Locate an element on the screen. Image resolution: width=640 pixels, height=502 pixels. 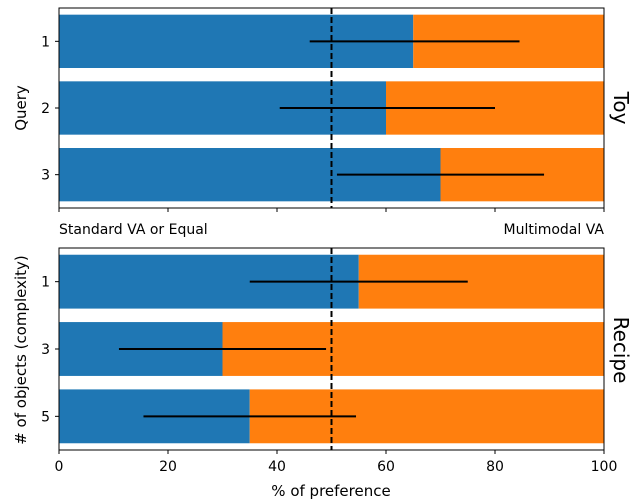
recipe-facet-label: Recipe is located at coordinates (621, 350).